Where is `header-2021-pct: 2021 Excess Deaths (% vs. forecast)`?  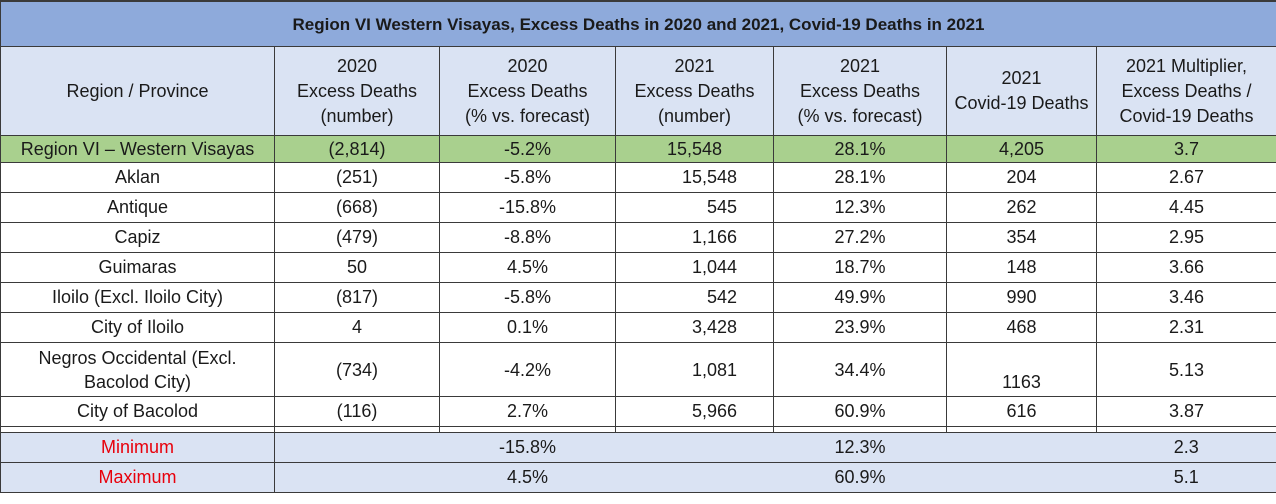 header-2021-pct: 2021 Excess Deaths (% vs. forecast) is located at coordinates (860, 91).